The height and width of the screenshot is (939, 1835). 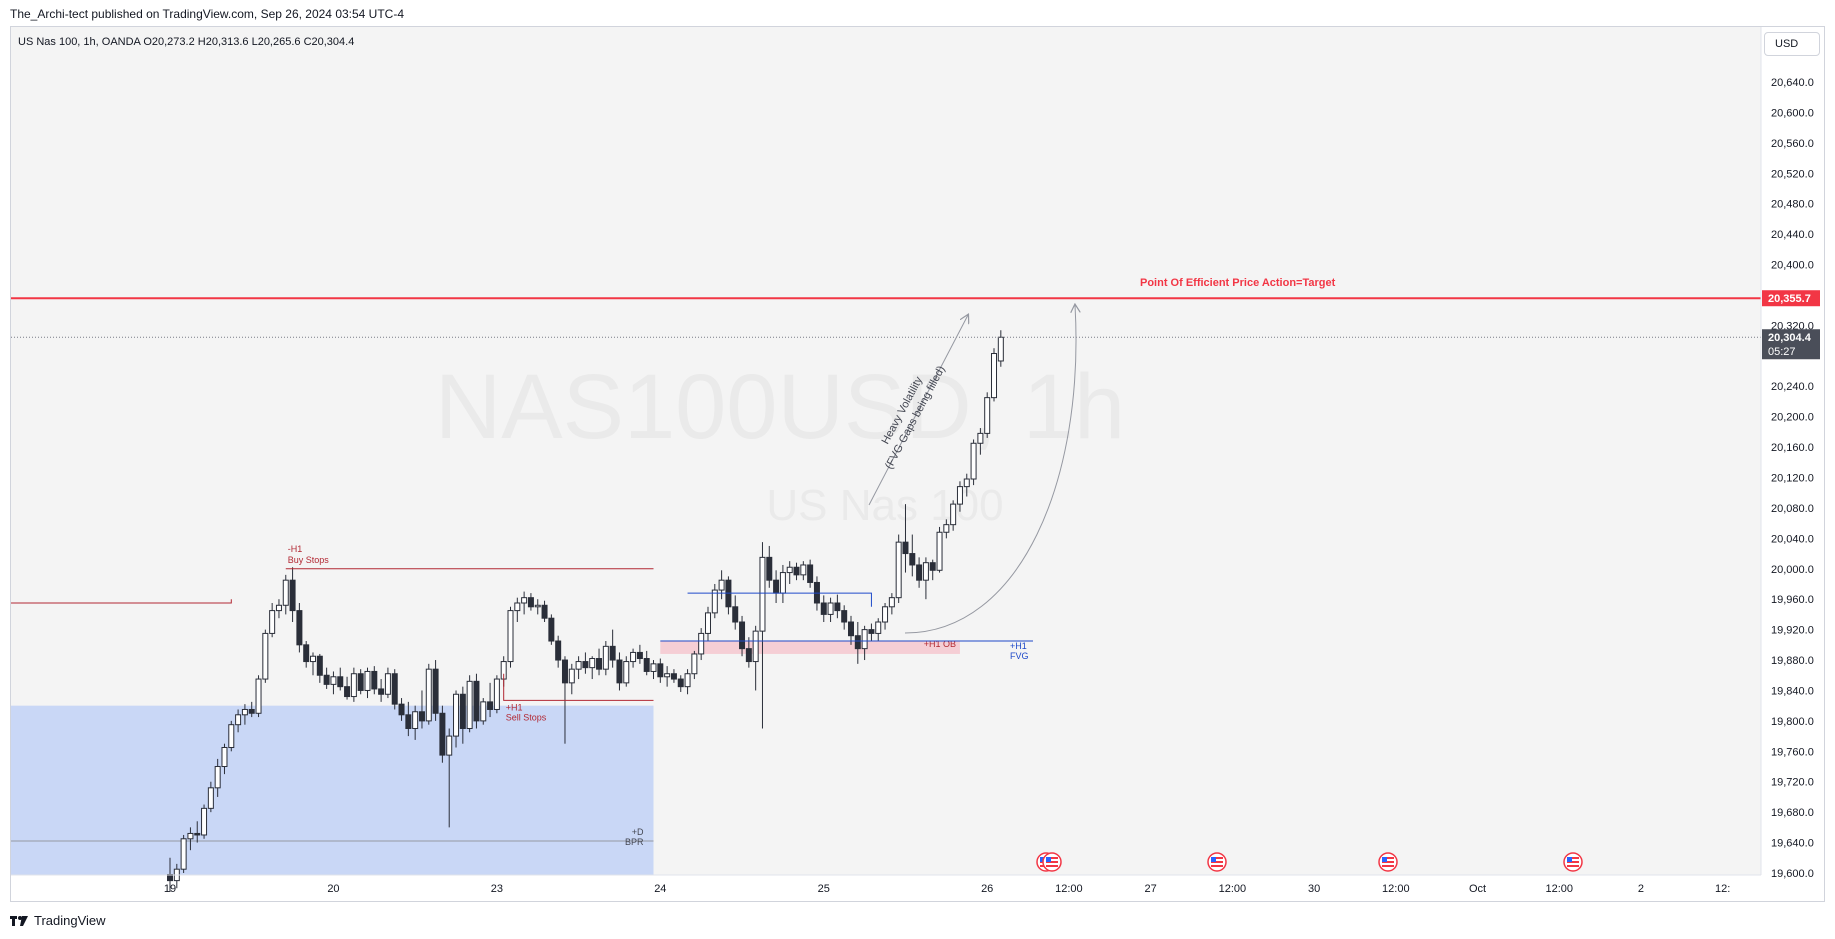 What do you see at coordinates (332, 790) in the screenshot?
I see `bpr-zone` at bounding box center [332, 790].